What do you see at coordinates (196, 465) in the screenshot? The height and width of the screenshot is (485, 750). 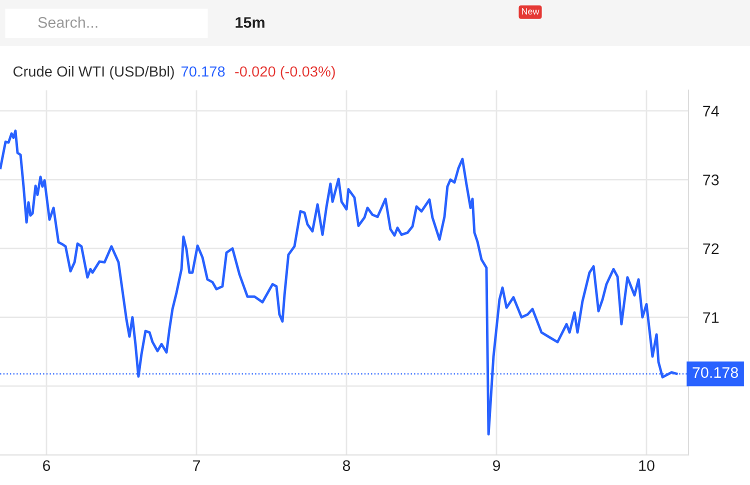 I see `x-tick-label: 7` at bounding box center [196, 465].